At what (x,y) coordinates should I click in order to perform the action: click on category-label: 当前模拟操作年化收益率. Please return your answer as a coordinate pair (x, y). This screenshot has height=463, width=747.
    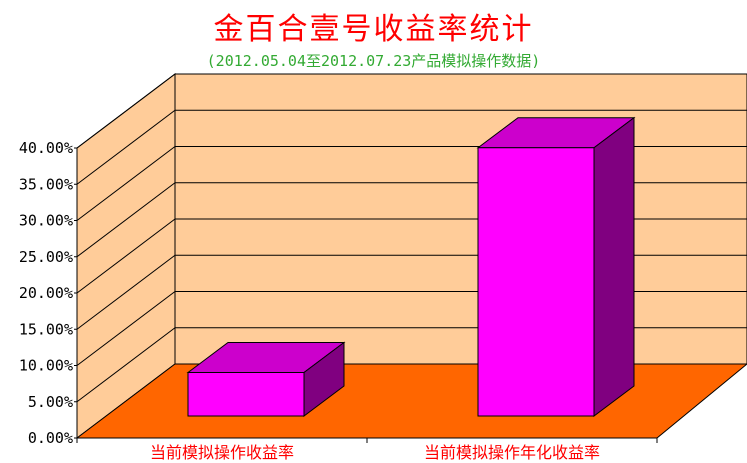
    Looking at the image, I should click on (512, 452).